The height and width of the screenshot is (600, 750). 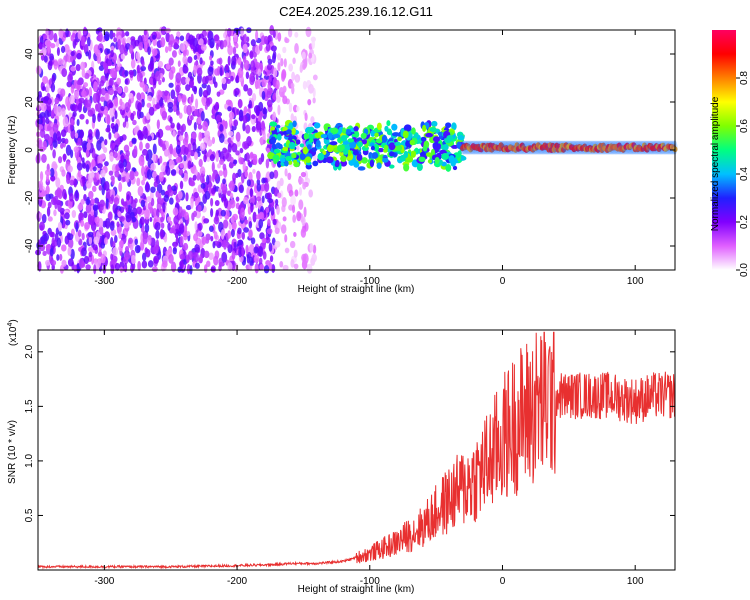 What do you see at coordinates (744, 222) in the screenshot?
I see `colorbar-tick-label: 0.2` at bounding box center [744, 222].